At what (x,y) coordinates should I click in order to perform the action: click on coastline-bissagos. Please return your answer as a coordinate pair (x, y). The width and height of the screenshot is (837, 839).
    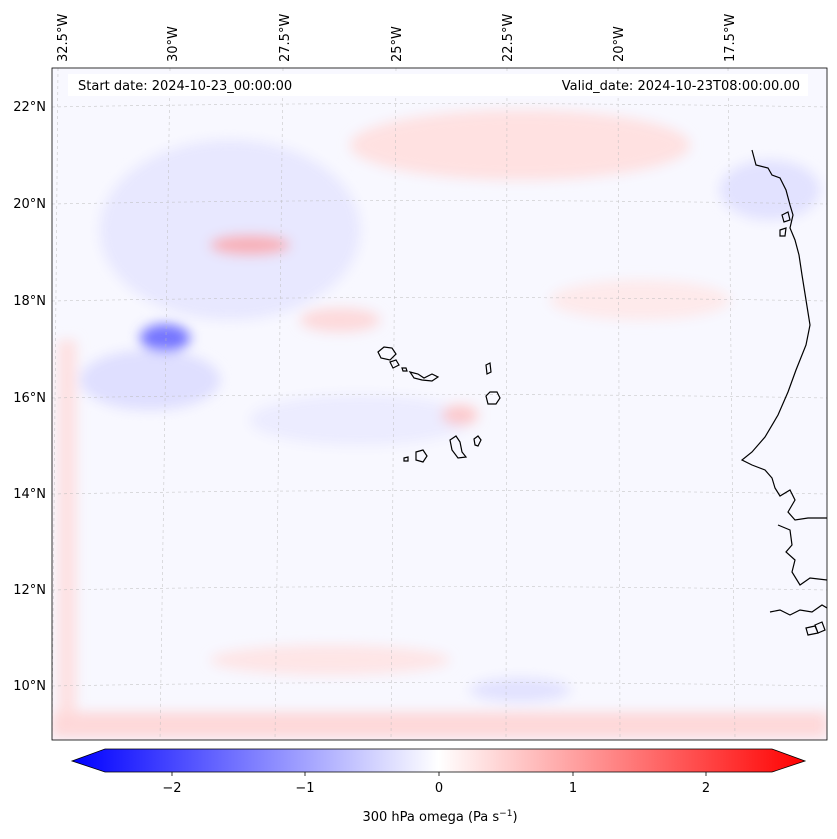
    Looking at the image, I should click on (815, 628).